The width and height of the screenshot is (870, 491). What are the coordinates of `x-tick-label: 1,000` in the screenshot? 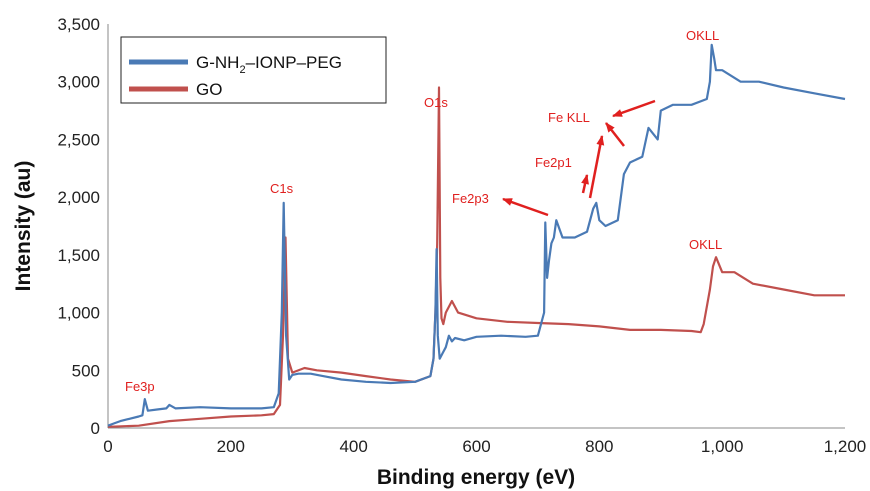 It's located at (722, 446).